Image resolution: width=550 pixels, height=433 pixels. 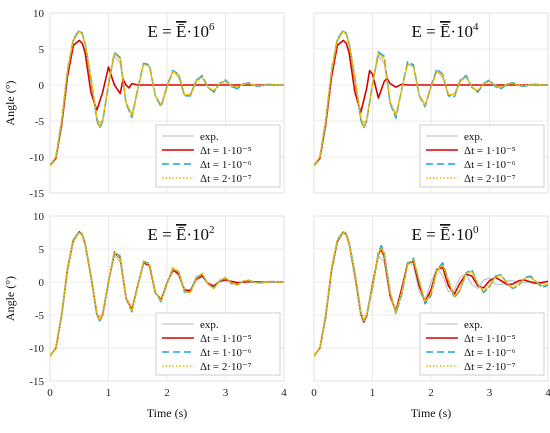 I want to click on chart-title: E = Ē·102, so click(x=180, y=234).